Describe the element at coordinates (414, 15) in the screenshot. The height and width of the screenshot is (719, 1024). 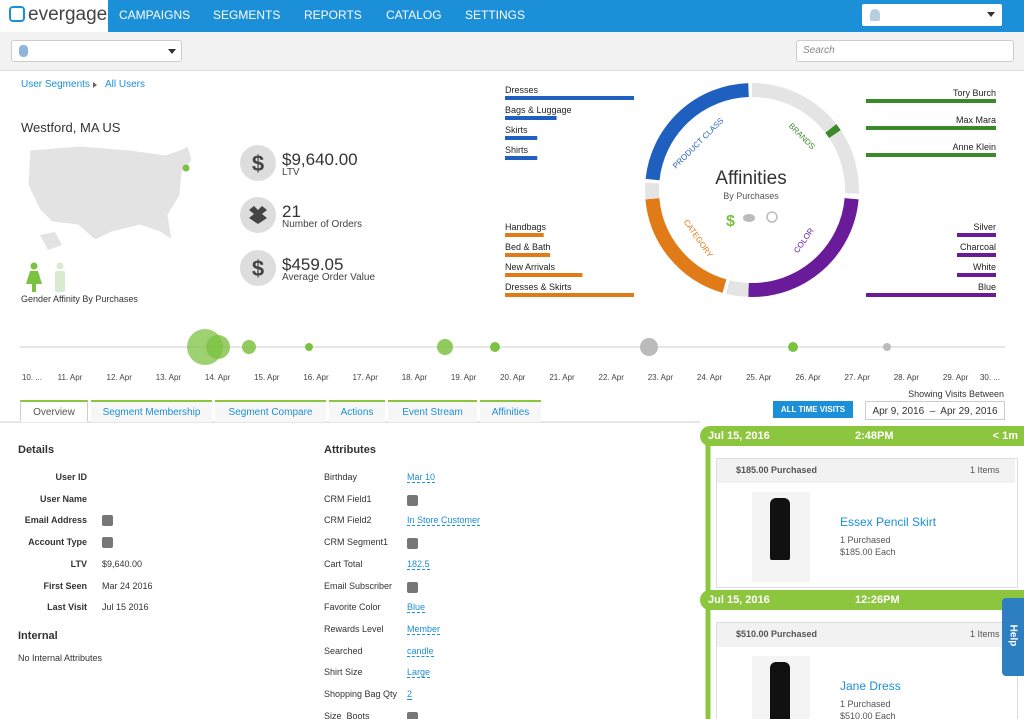
I see `nav-item: CATALOG` at that location.